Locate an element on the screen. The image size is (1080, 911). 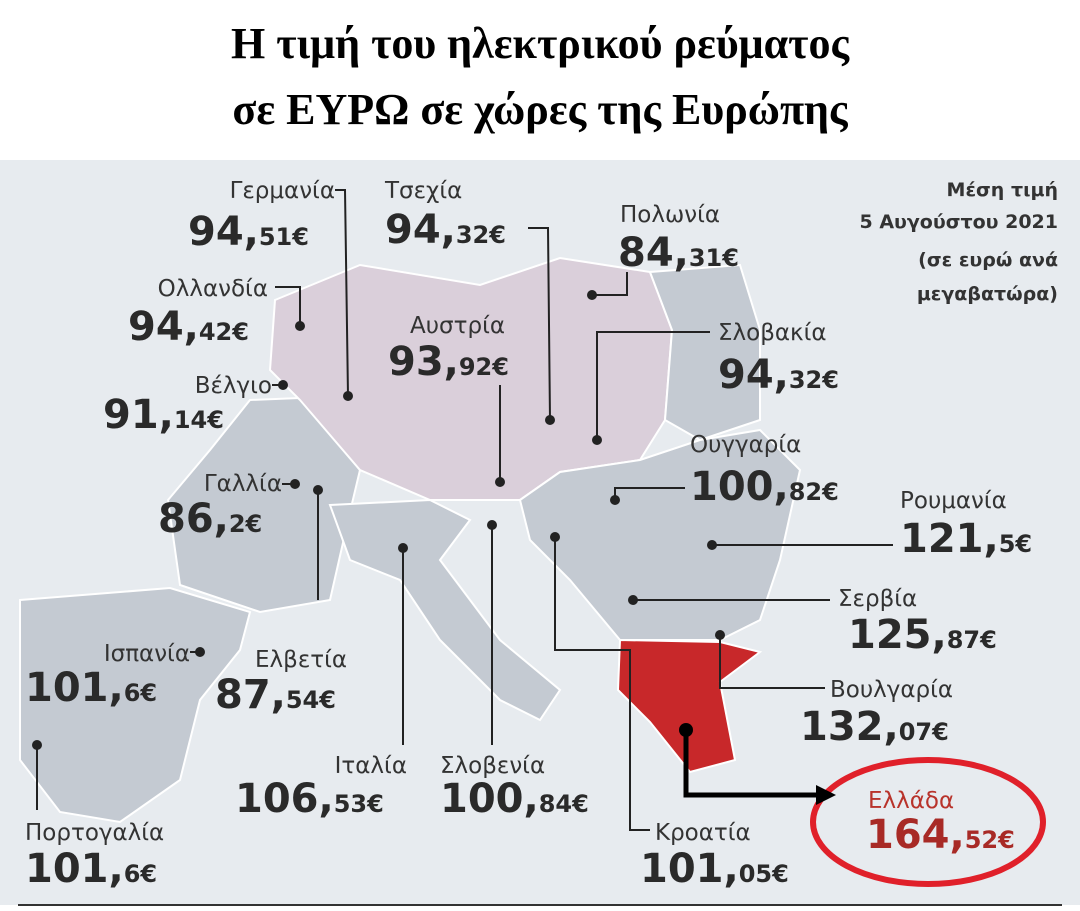
price: 164,52€ is located at coordinates (940, 835).